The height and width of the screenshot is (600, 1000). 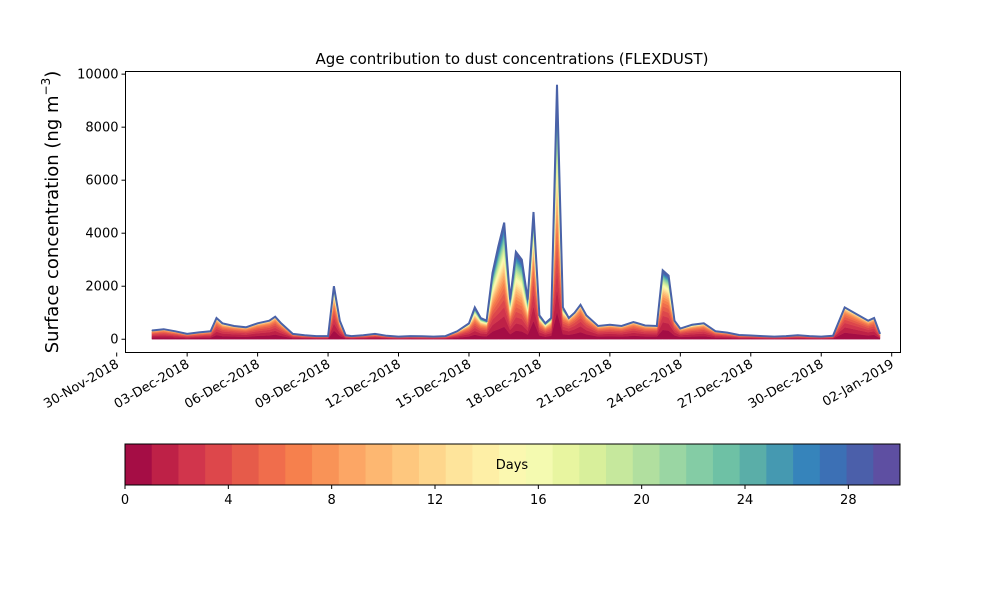 I want to click on y-tick-label: 4000, so click(x=101, y=234).